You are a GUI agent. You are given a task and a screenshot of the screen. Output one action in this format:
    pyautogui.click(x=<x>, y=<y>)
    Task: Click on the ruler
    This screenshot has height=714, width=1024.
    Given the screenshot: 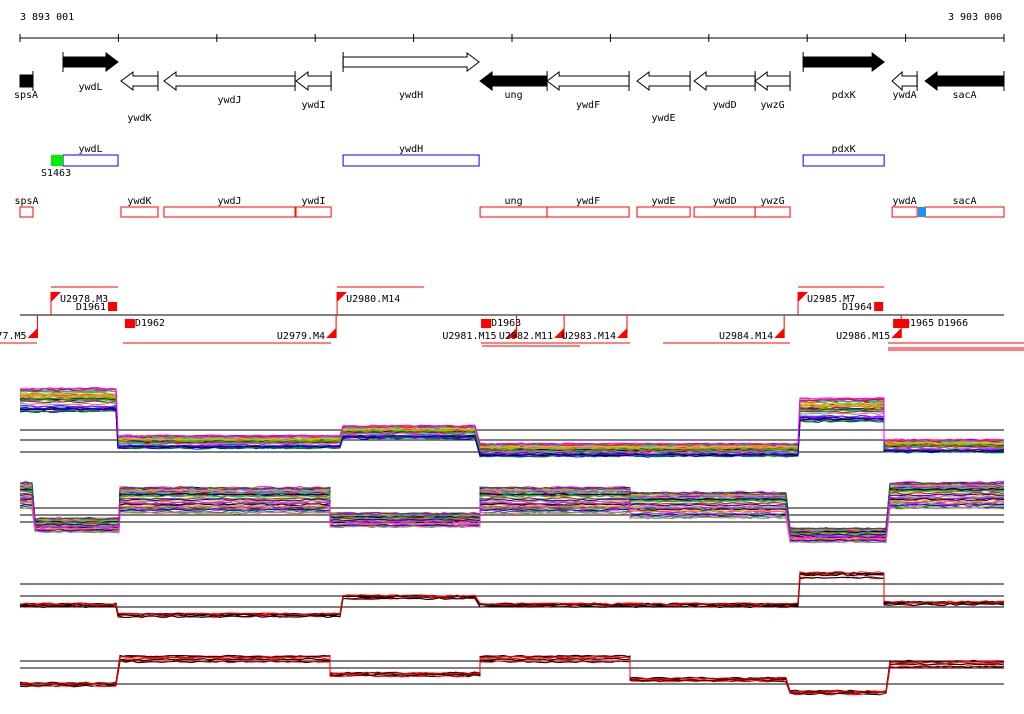 What is the action you would take?
    pyautogui.click(x=512, y=38)
    